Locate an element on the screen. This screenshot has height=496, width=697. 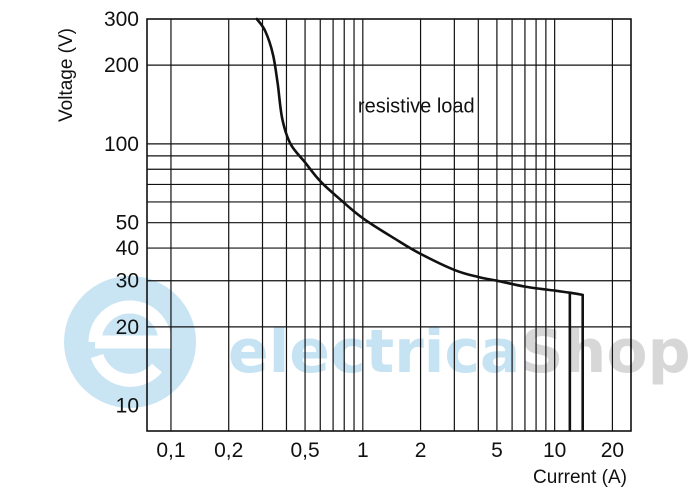
x-axis-label: Current (A) is located at coordinates (580, 477).